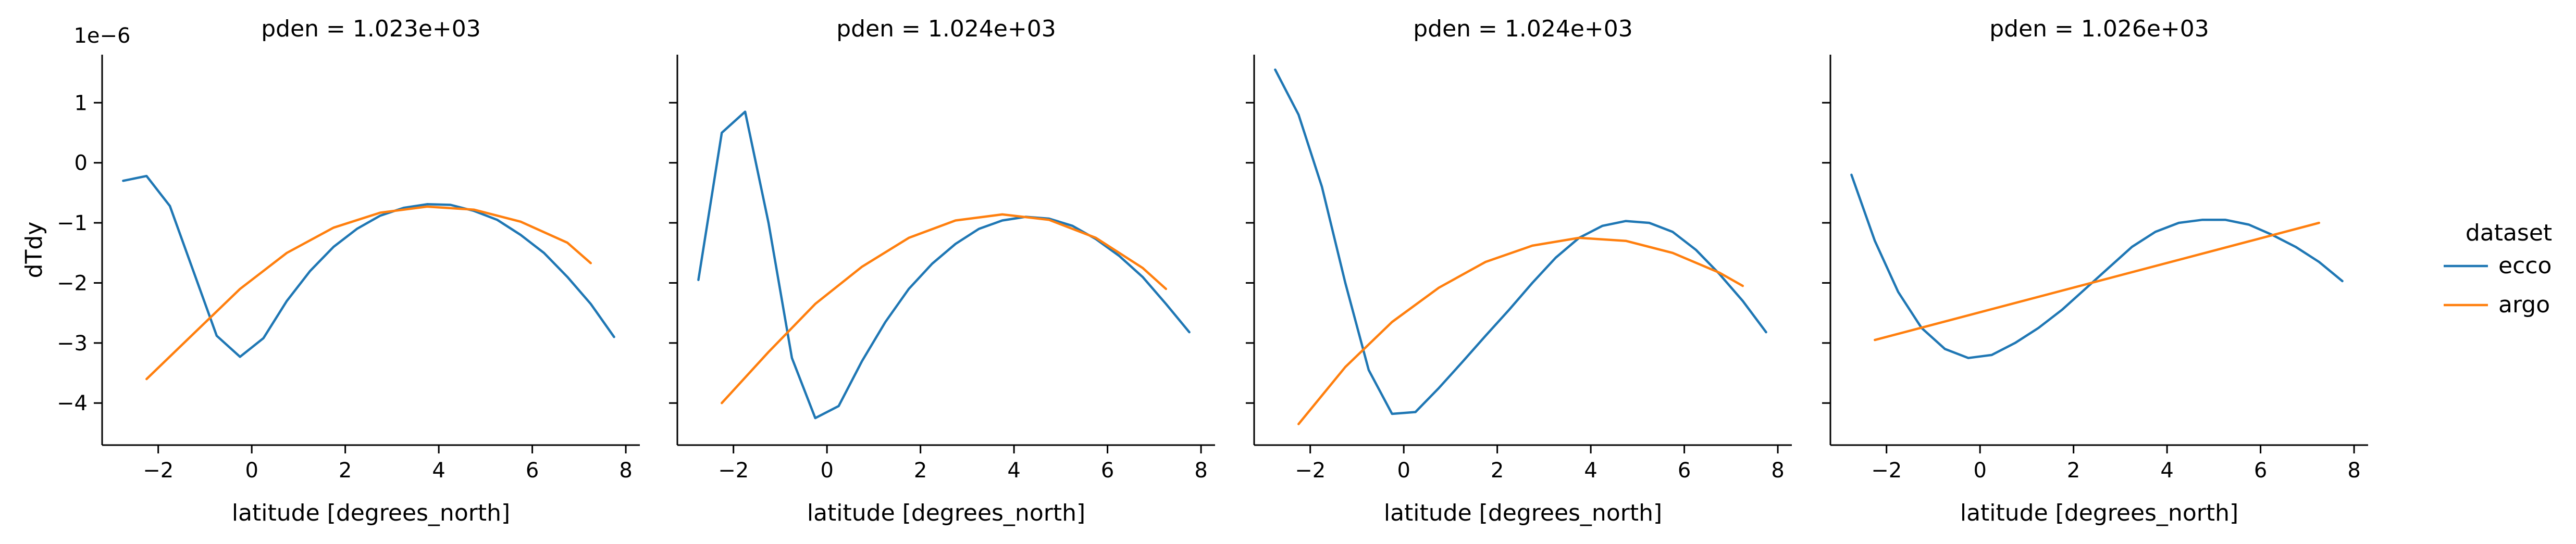 The image size is (2576, 544). What do you see at coordinates (946, 29) in the screenshot?
I see `panel-title-2: pden = 1.024e+03` at bounding box center [946, 29].